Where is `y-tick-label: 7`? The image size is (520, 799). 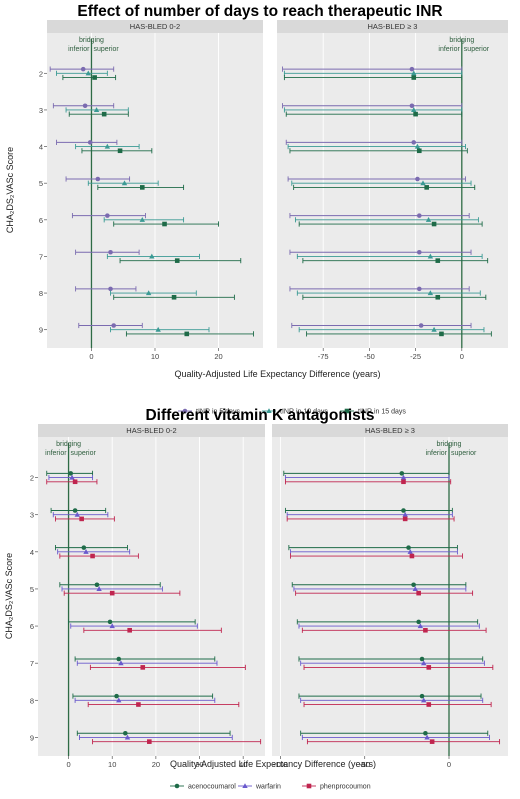 y-tick-label: 7 is located at coordinates (32, 663).